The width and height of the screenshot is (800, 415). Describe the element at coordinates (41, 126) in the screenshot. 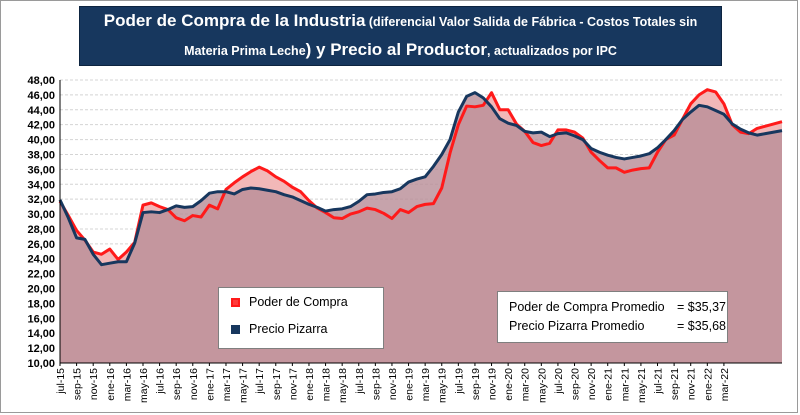

I see `y-tick-label: 42,00` at that location.